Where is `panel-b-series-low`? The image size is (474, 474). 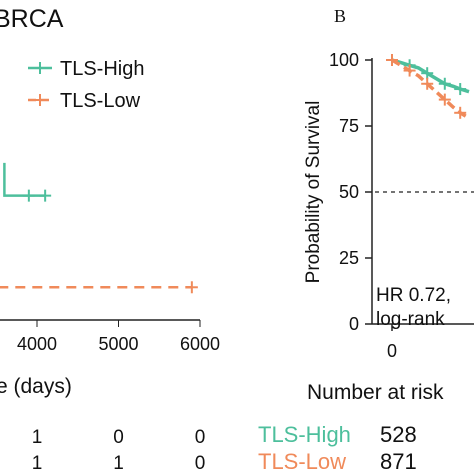
panel-b-series-low is located at coordinates (430, 89).